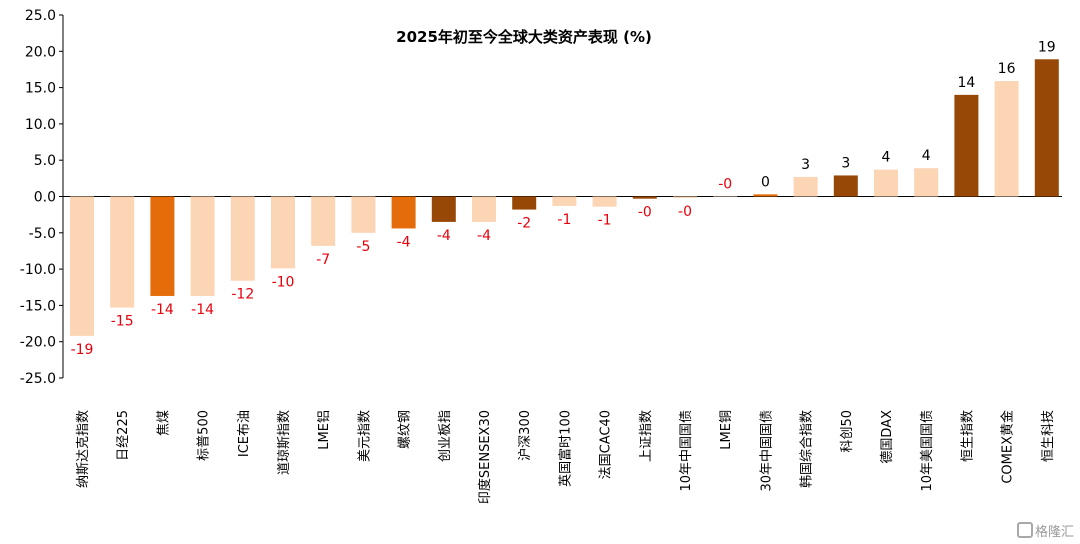 The image size is (1080, 544). Describe the element at coordinates (445, 436) in the screenshot. I see `category-label: 创业板指` at that location.